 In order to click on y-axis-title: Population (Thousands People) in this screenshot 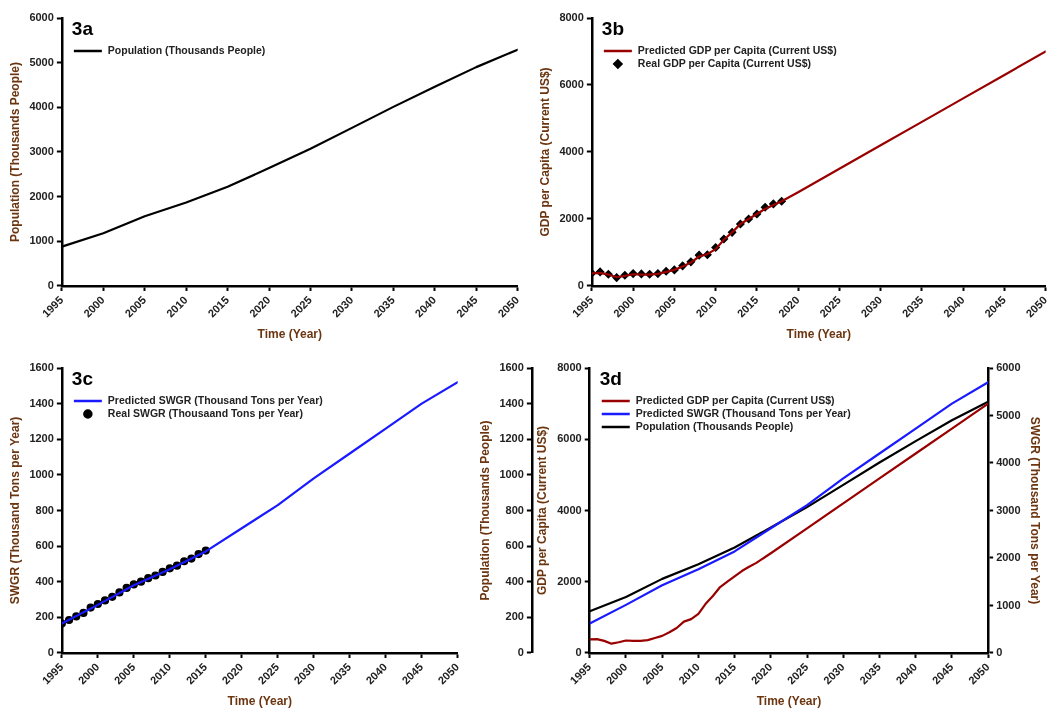, I will do `click(14, 151)`.